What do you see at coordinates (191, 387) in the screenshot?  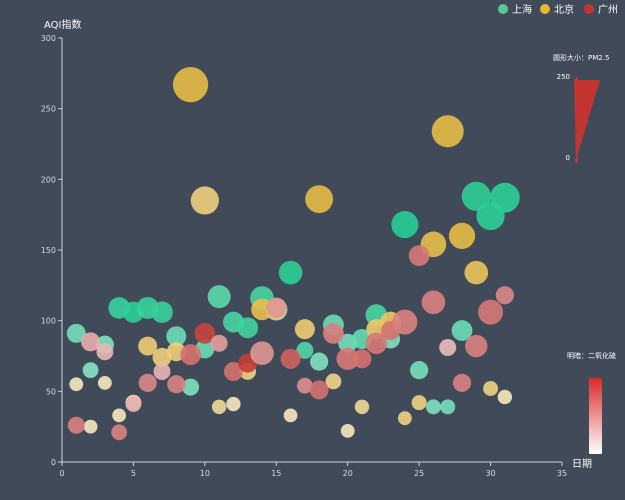 I see `bubble-上海-9` at bounding box center [191, 387].